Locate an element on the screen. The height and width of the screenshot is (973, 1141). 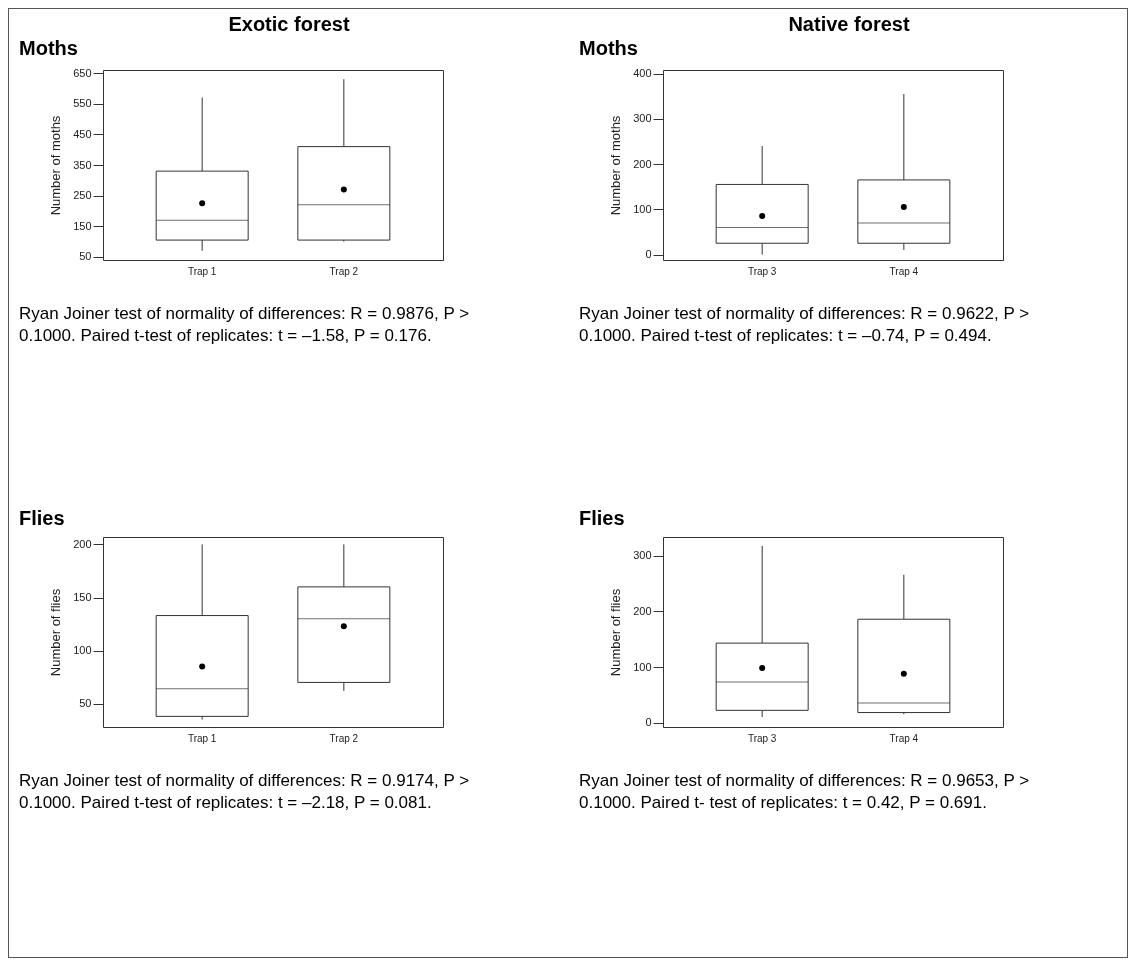
text: Ryan Joiner test of normality of differences: R = 0.9622, P > 0.1000. Paired t-test of replicates: t = –0.74, P = 0.494. is located at coordinates (805, 325).